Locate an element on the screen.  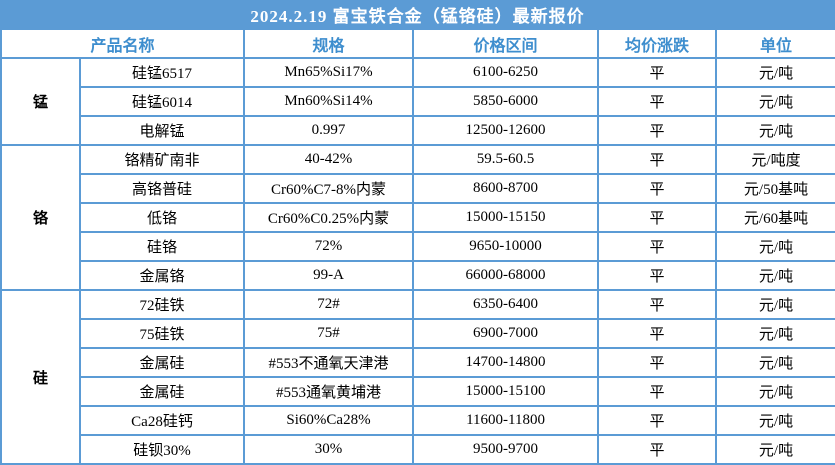
price-range-cell: 6100-6250 is located at coordinates (506, 72).